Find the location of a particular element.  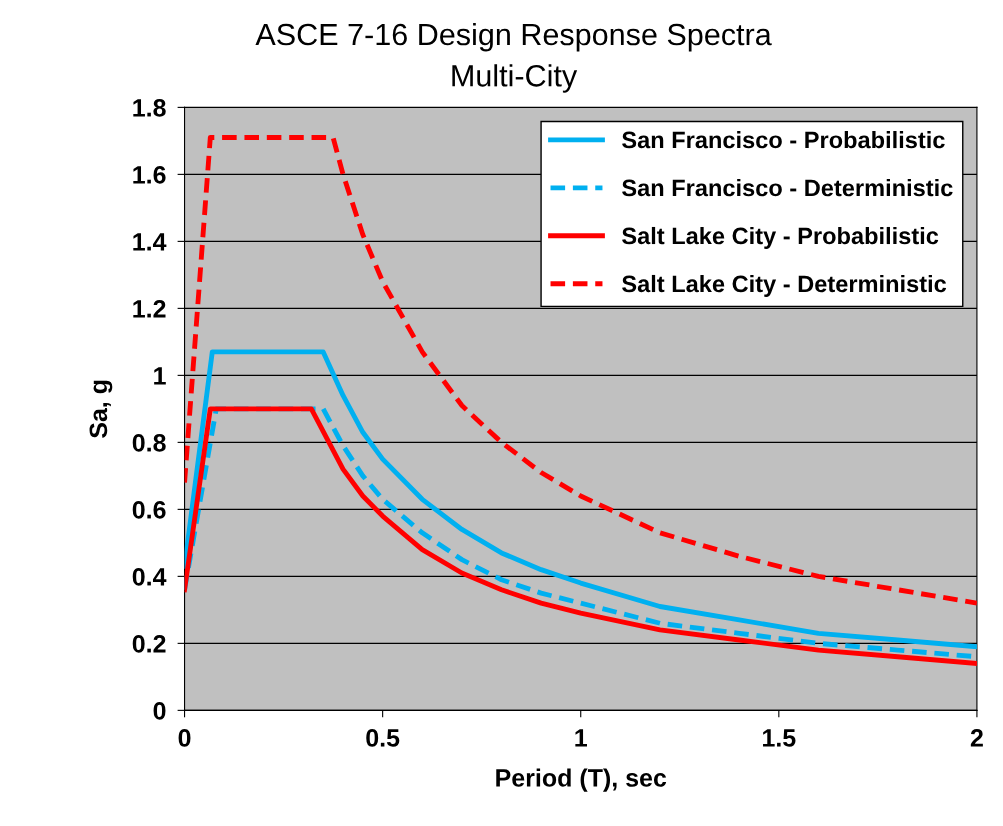

x-tick-label: 1 is located at coordinates (581, 738).